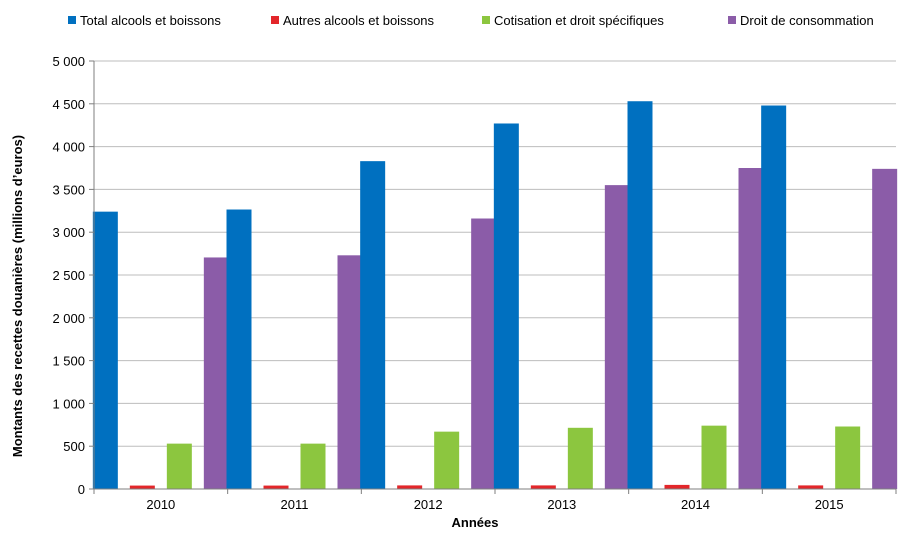 Image resolution: width=905 pixels, height=534 pixels. Describe the element at coordinates (695, 504) in the screenshot. I see `x-tick-label: 2014` at that location.